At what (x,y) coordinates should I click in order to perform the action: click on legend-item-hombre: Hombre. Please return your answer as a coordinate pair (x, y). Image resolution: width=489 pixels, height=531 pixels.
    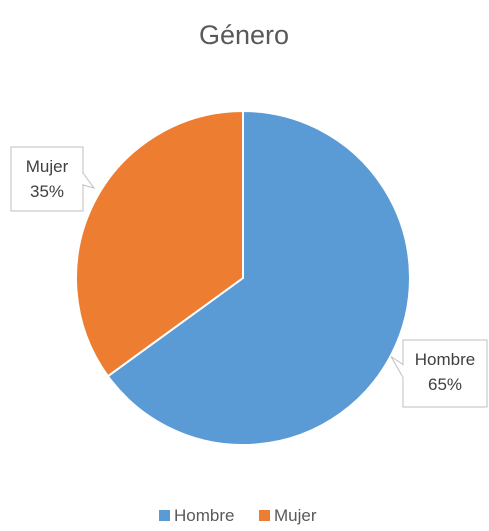
    Looking at the image, I should click on (196, 515).